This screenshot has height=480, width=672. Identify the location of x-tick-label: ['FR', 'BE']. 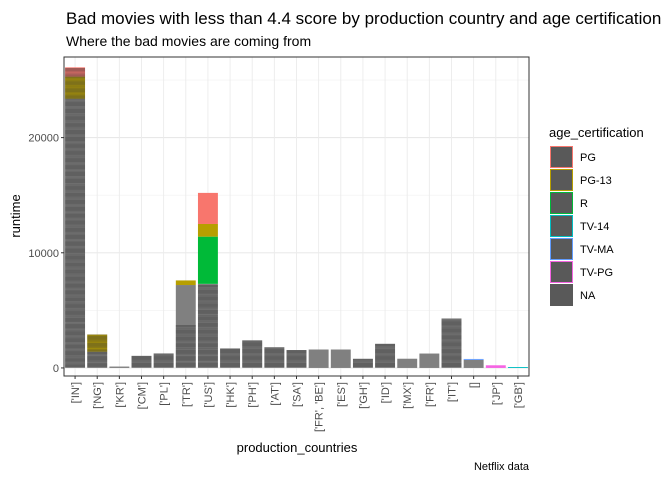
(320, 407).